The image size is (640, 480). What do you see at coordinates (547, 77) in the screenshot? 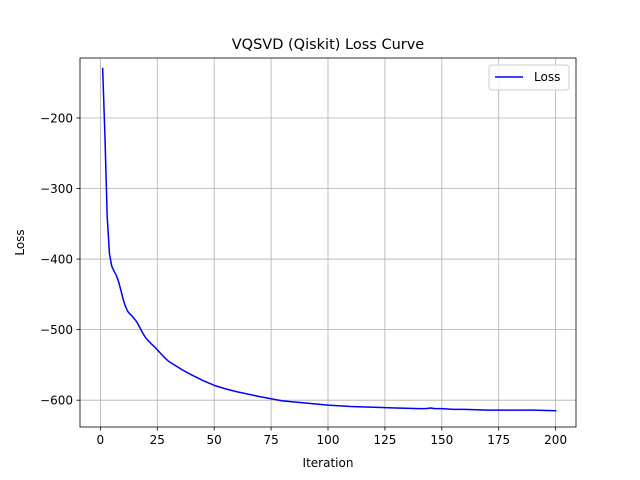
I see `legend-label-loss: Loss` at bounding box center [547, 77].